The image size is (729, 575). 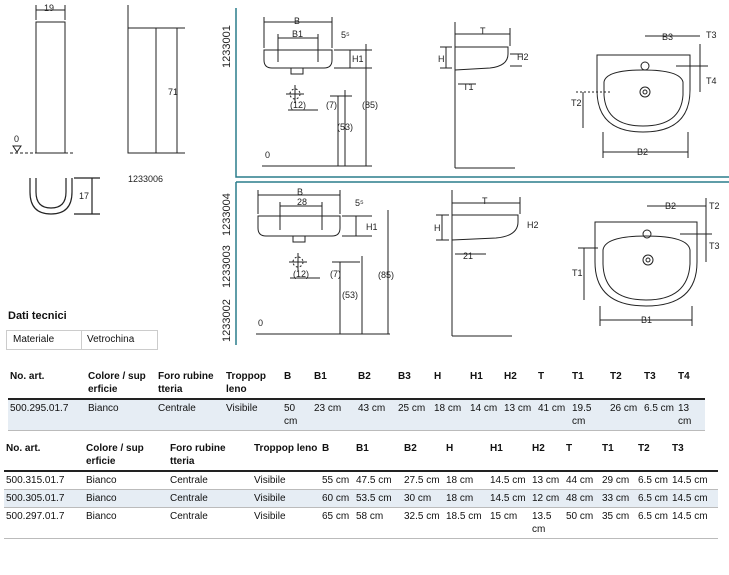 What do you see at coordinates (589, 415) in the screenshot?
I see `cell: 19.5 cm` at bounding box center [589, 415].